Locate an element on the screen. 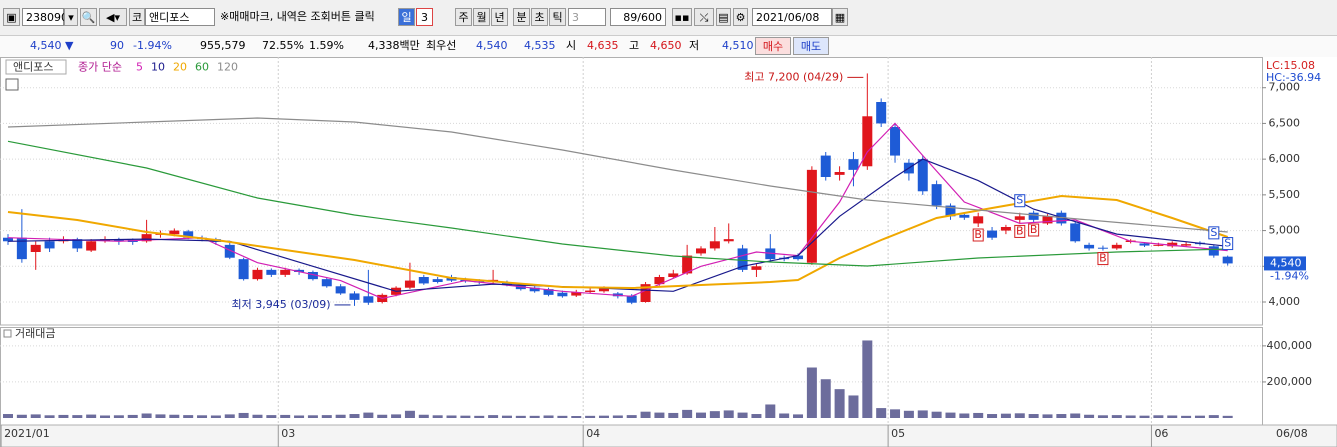  legend-entry: 5 is located at coordinates (139, 67).